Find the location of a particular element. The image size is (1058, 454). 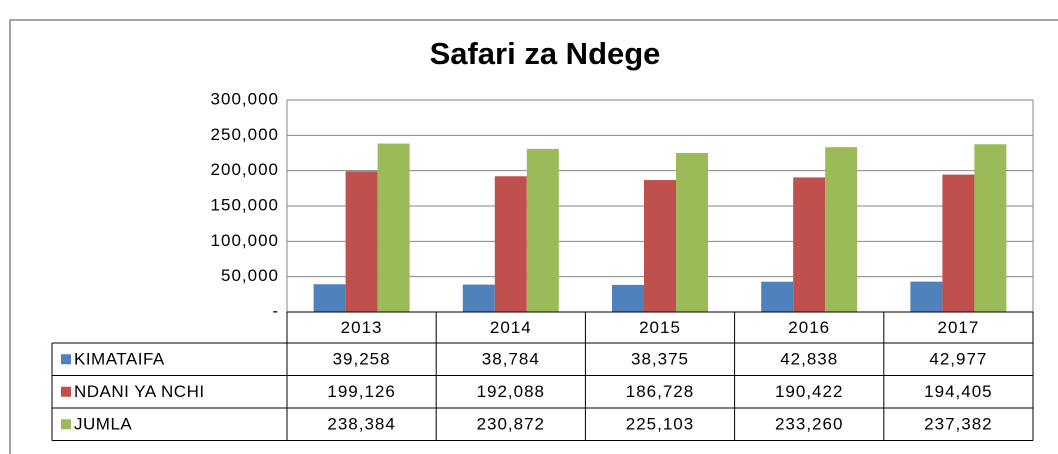

y-tick-label: 200,000 is located at coordinates (245, 169).